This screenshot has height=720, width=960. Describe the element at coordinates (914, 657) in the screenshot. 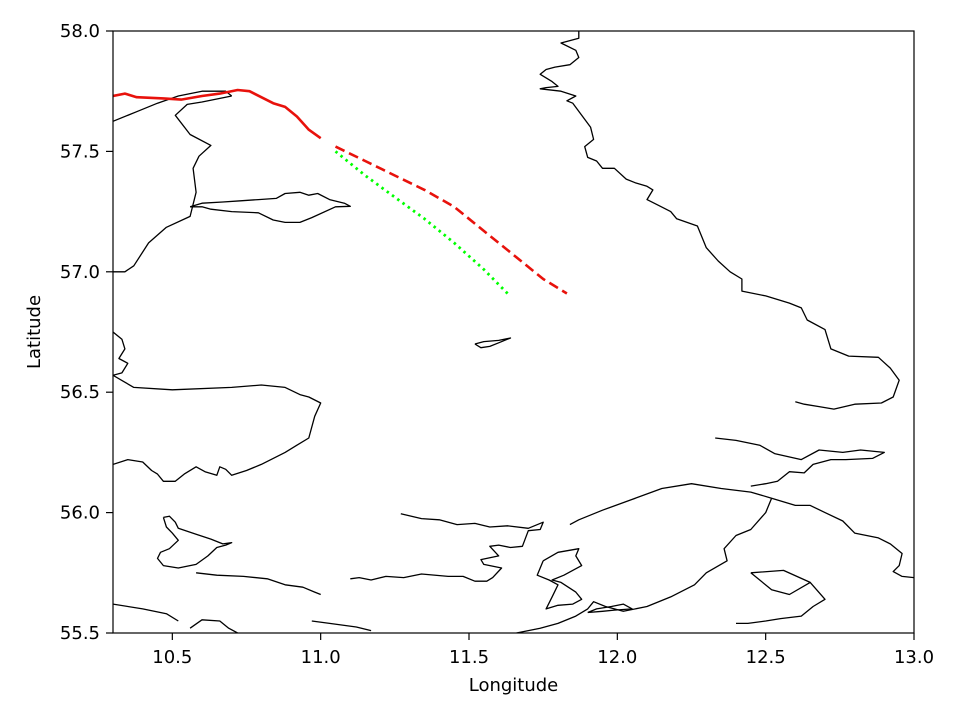

I see `x-tick-label: 13.0` at that location.